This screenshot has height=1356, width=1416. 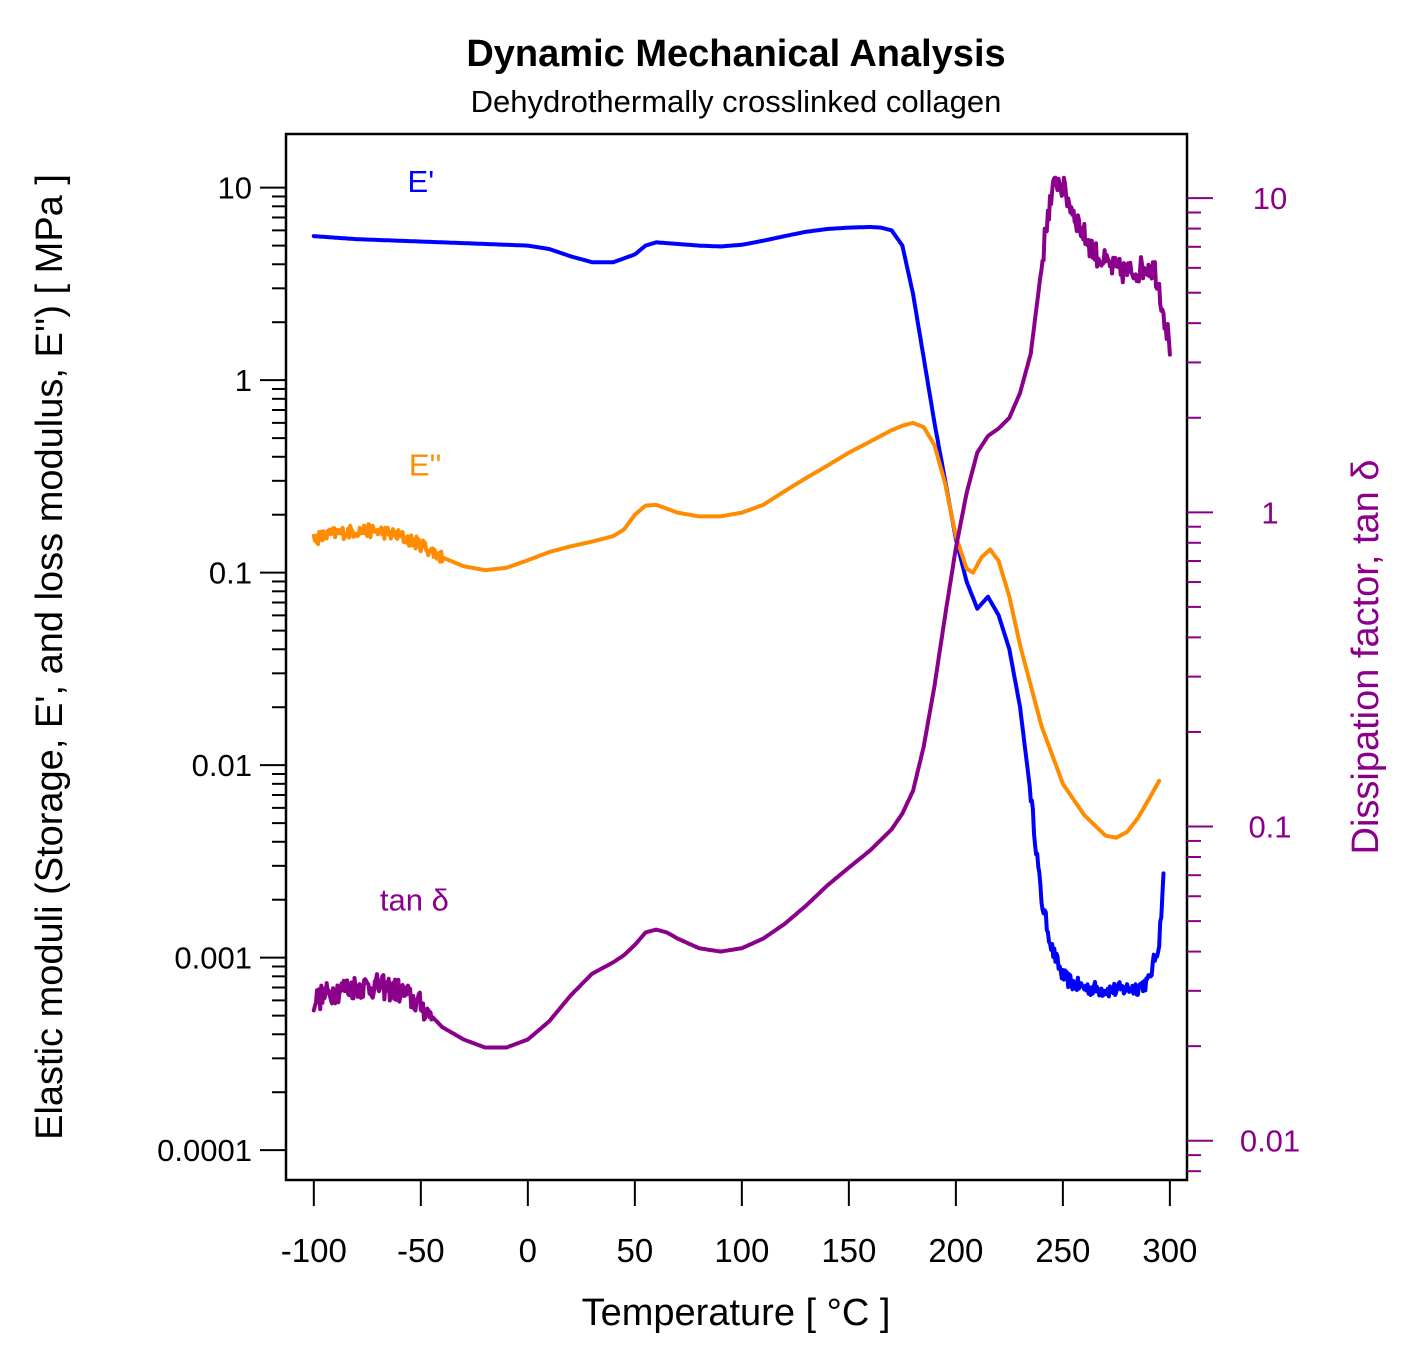 I want to click on x-axis-label: Temperature [ °C ], so click(x=736, y=1313).